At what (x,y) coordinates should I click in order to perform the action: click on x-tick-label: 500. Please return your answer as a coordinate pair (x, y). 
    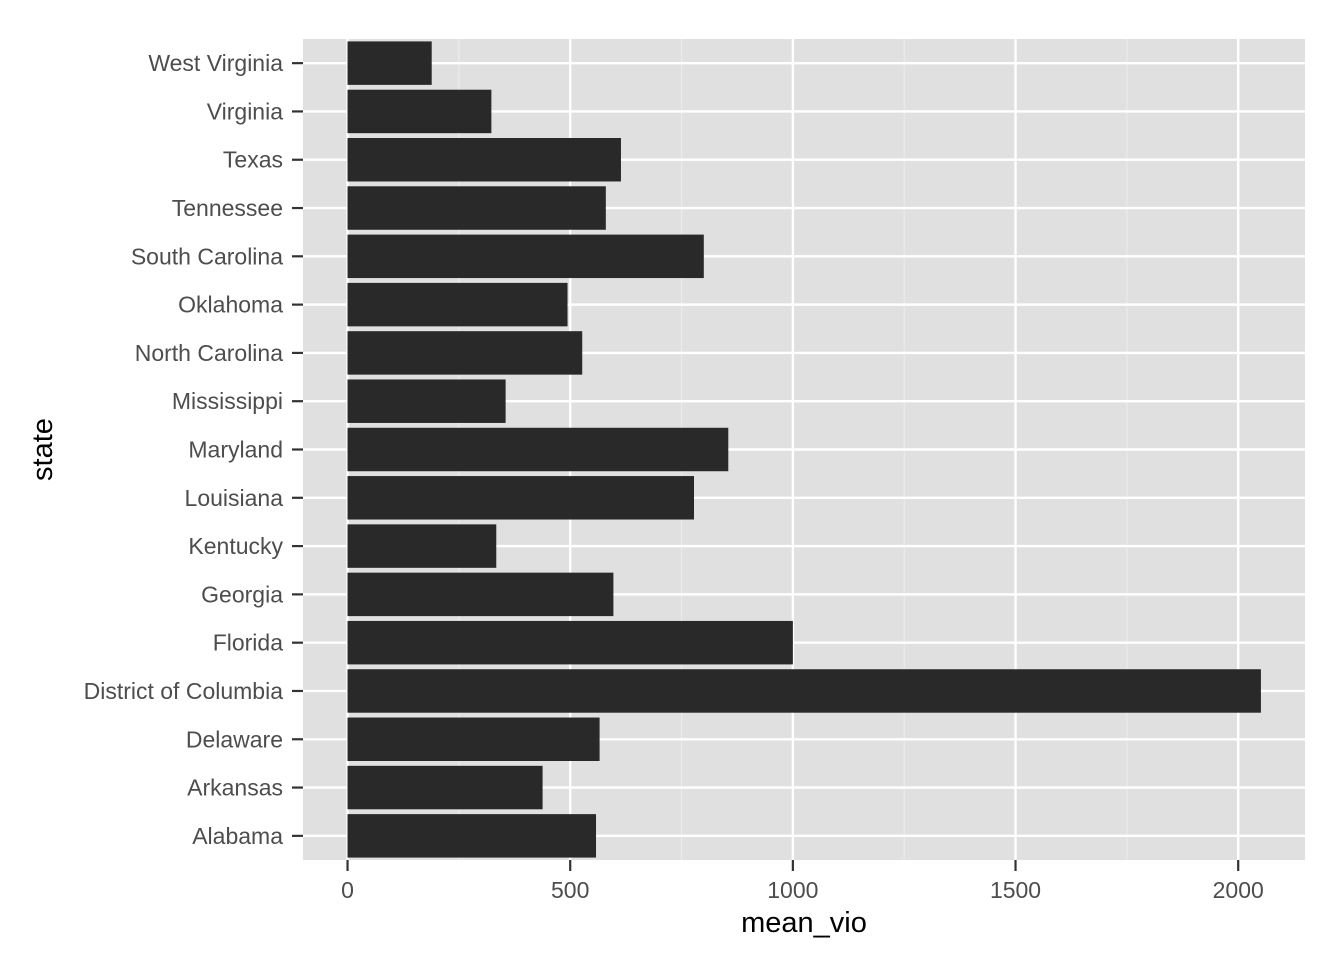
    Looking at the image, I should click on (570, 890).